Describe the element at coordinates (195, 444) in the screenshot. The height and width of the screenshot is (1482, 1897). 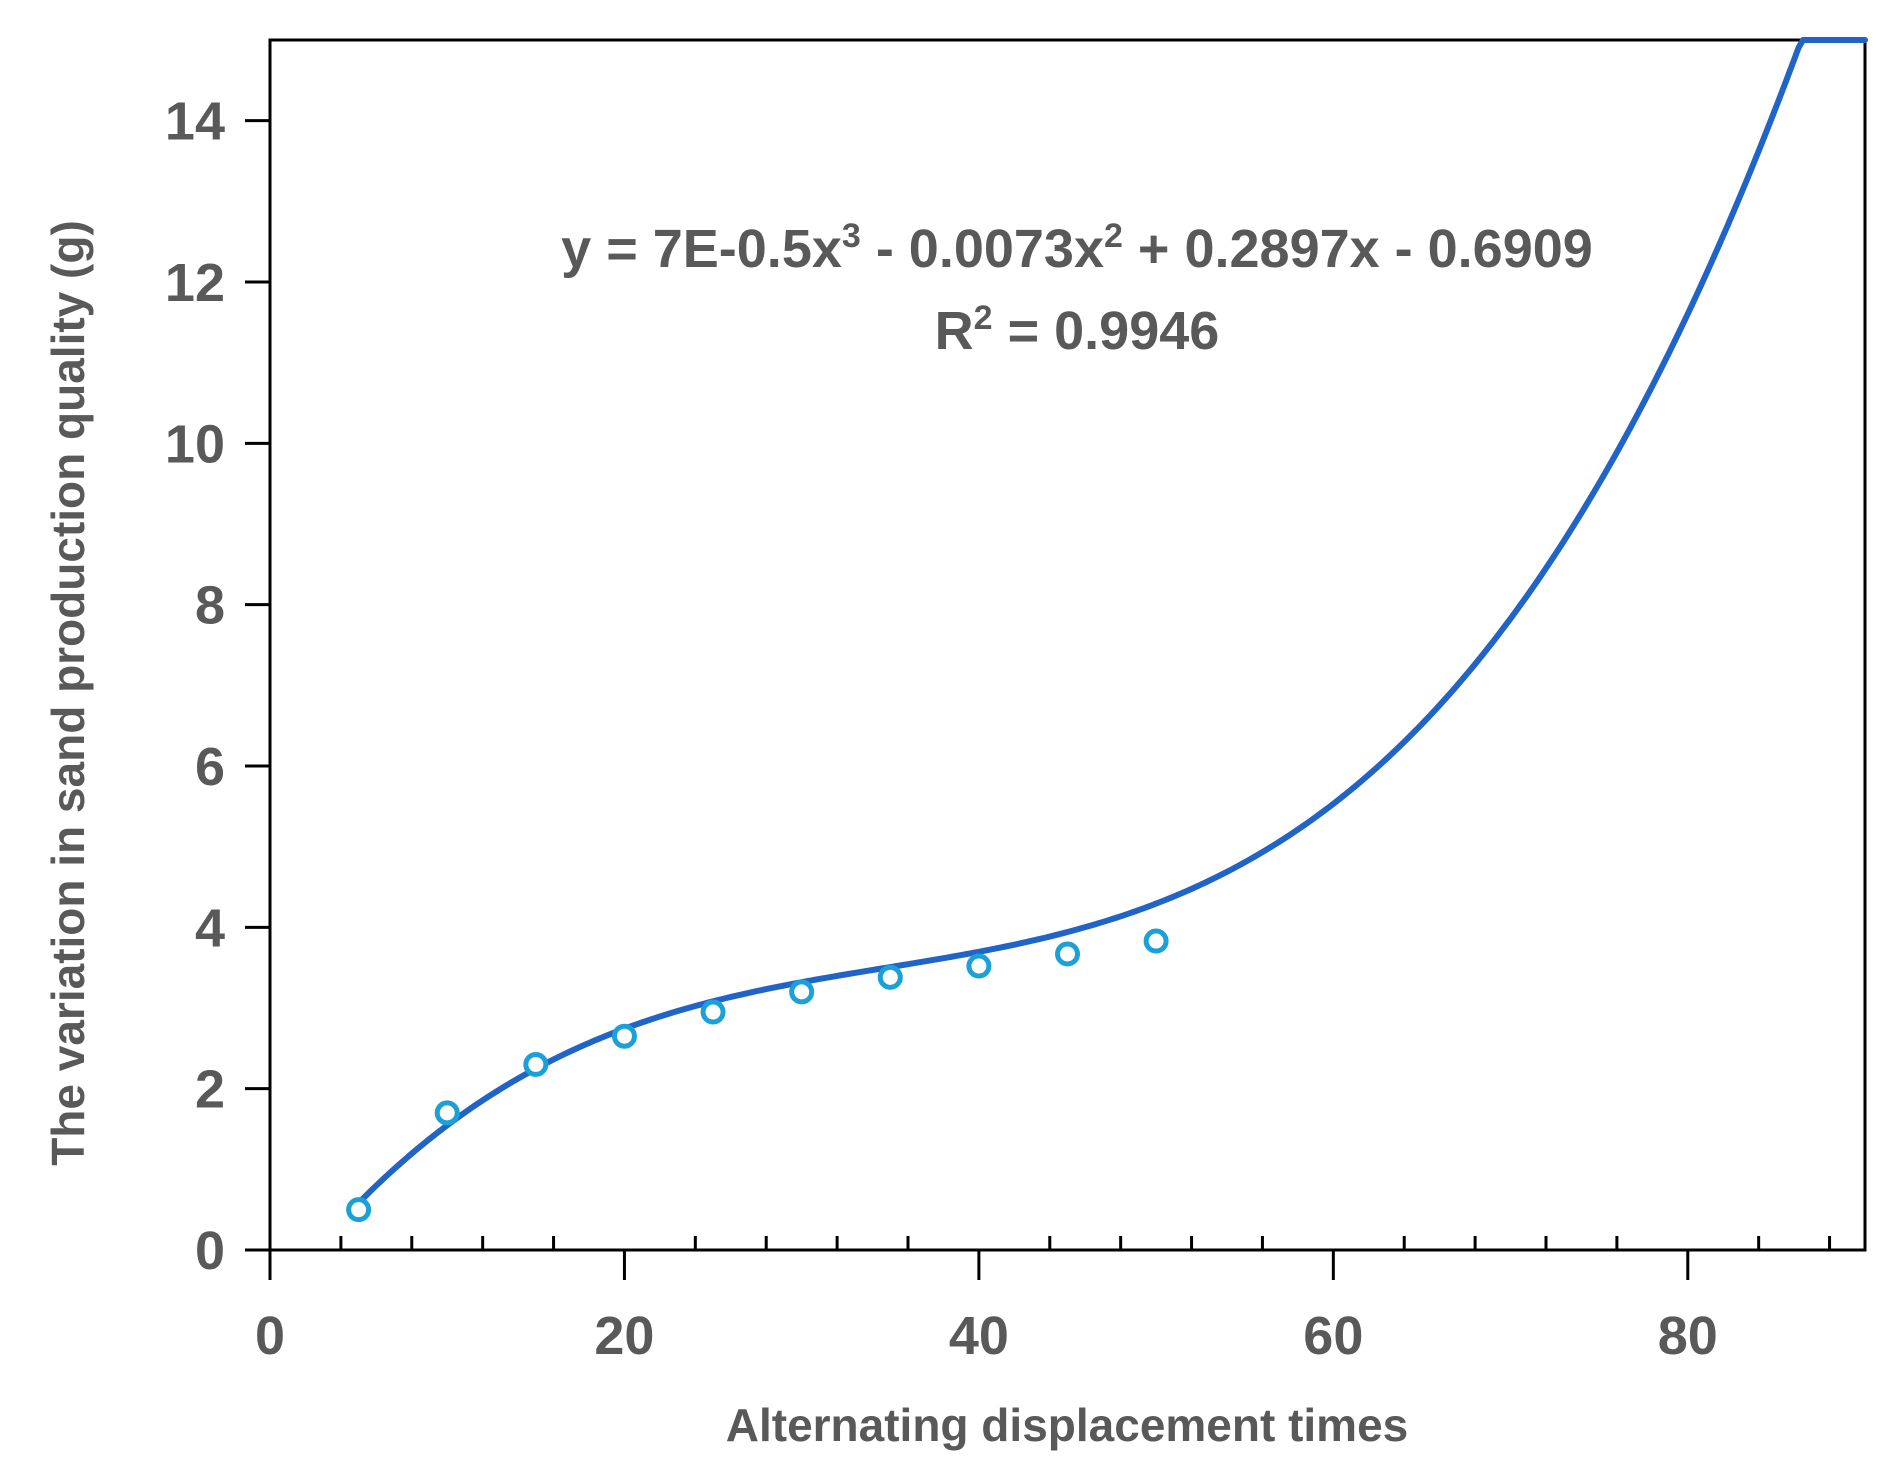
I see `y-tick-label: 10` at that location.